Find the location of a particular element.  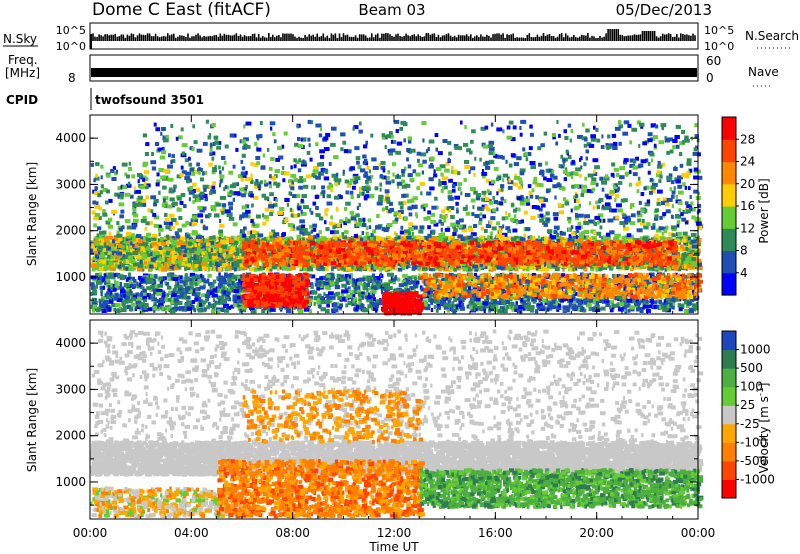

nsky-left-bottom-tick: 10^0 is located at coordinates (71, 46).